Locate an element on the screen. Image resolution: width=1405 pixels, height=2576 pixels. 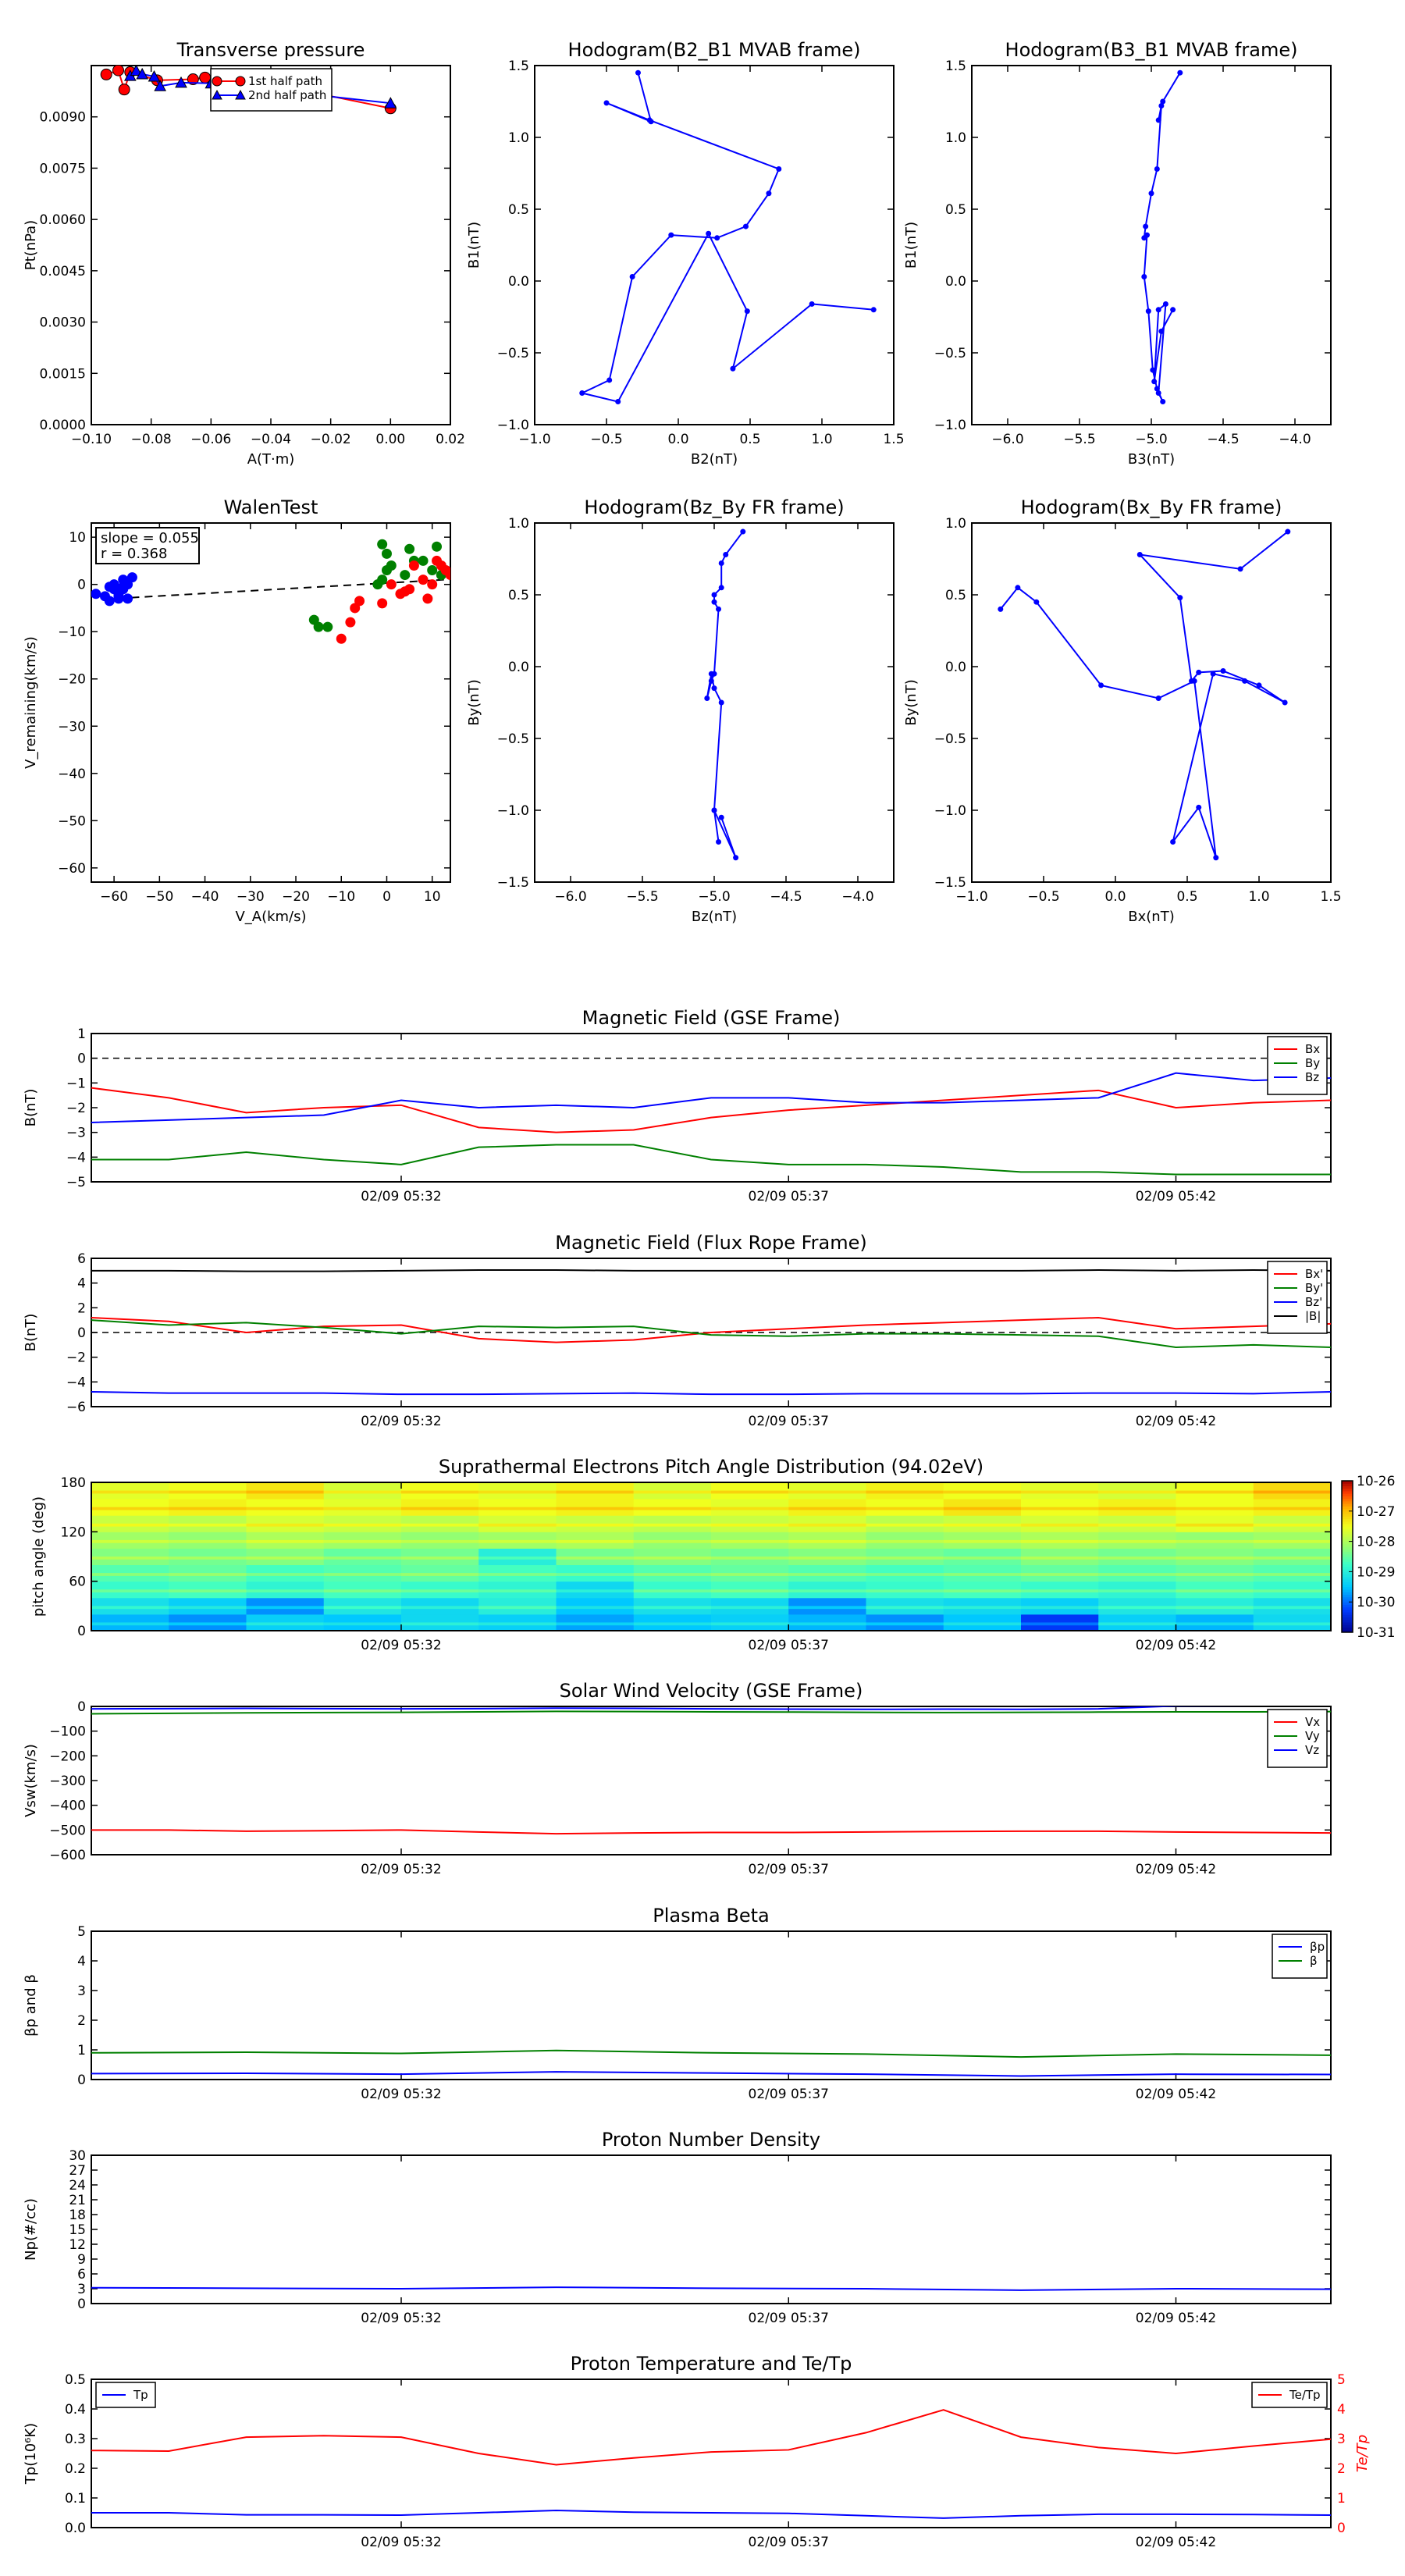
colorbar-tick-label: 10-27 is located at coordinates (1376, 1512).